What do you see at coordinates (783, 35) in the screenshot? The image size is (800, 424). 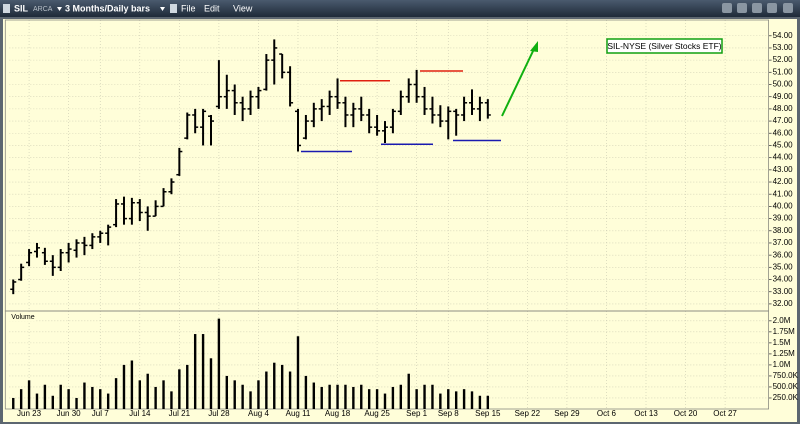 I see `y-tick-label: 54.00` at bounding box center [783, 35].